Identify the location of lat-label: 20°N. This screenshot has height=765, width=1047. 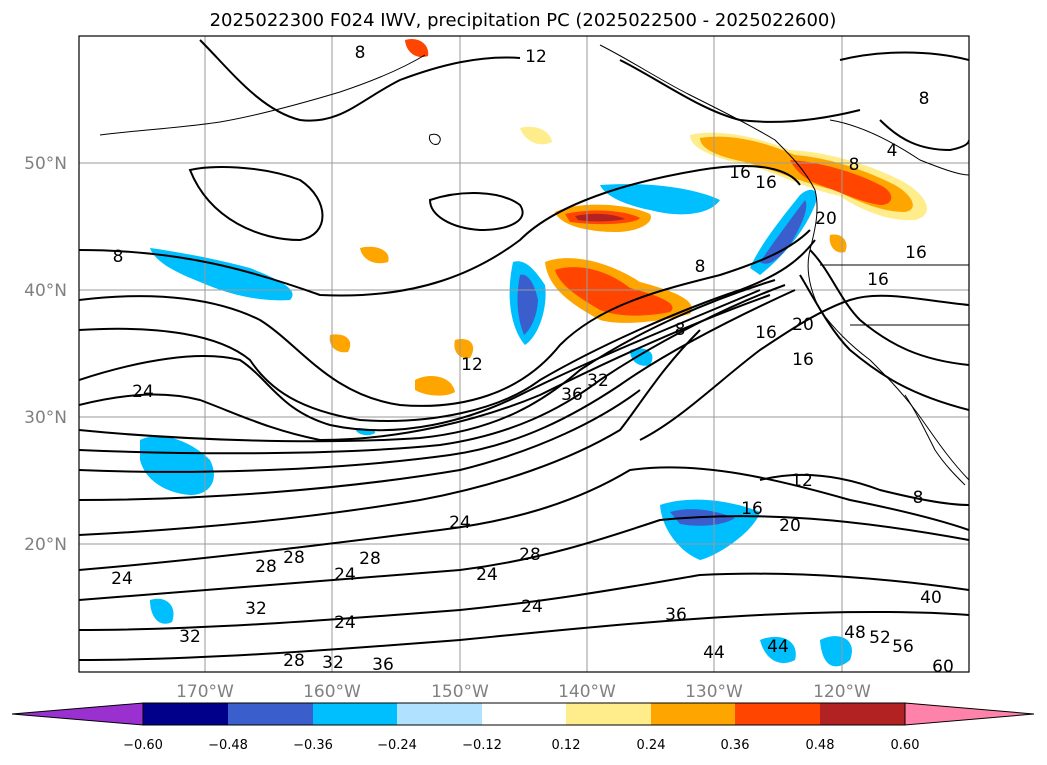
(45, 545).